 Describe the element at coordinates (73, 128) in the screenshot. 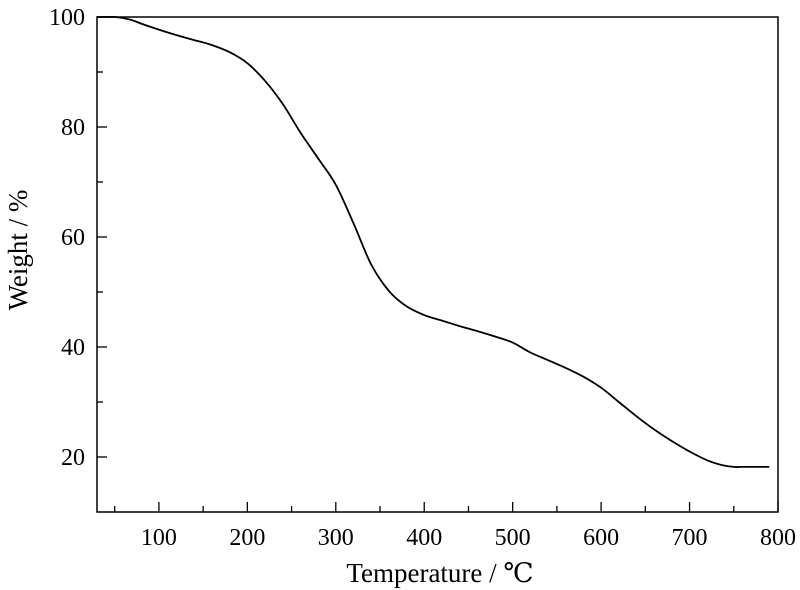

I see `y-tick-label: 80` at that location.